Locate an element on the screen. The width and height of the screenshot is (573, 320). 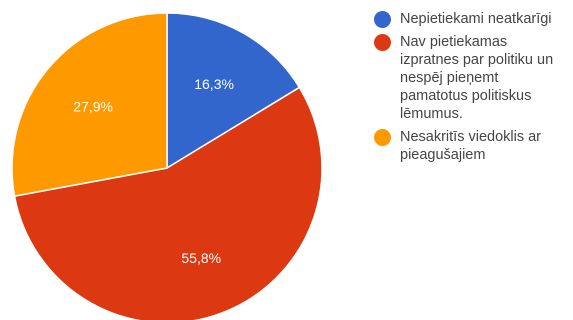
legend-label: Nepietiekami neatkarīgi is located at coordinates (476, 19).